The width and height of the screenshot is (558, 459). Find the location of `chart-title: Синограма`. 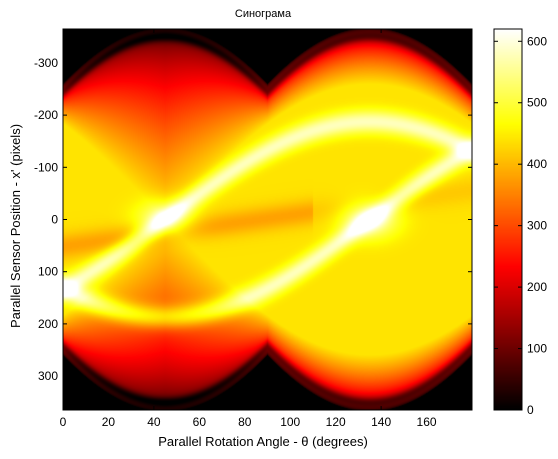

chart-title: Синограма is located at coordinates (263, 14).